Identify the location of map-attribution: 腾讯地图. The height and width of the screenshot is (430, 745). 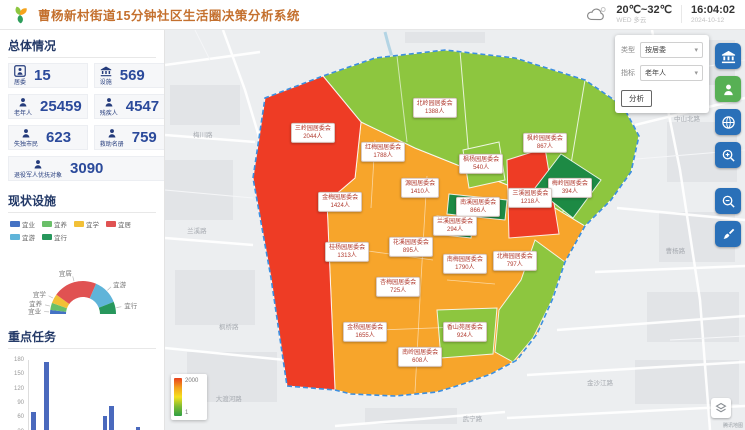
(732, 426).